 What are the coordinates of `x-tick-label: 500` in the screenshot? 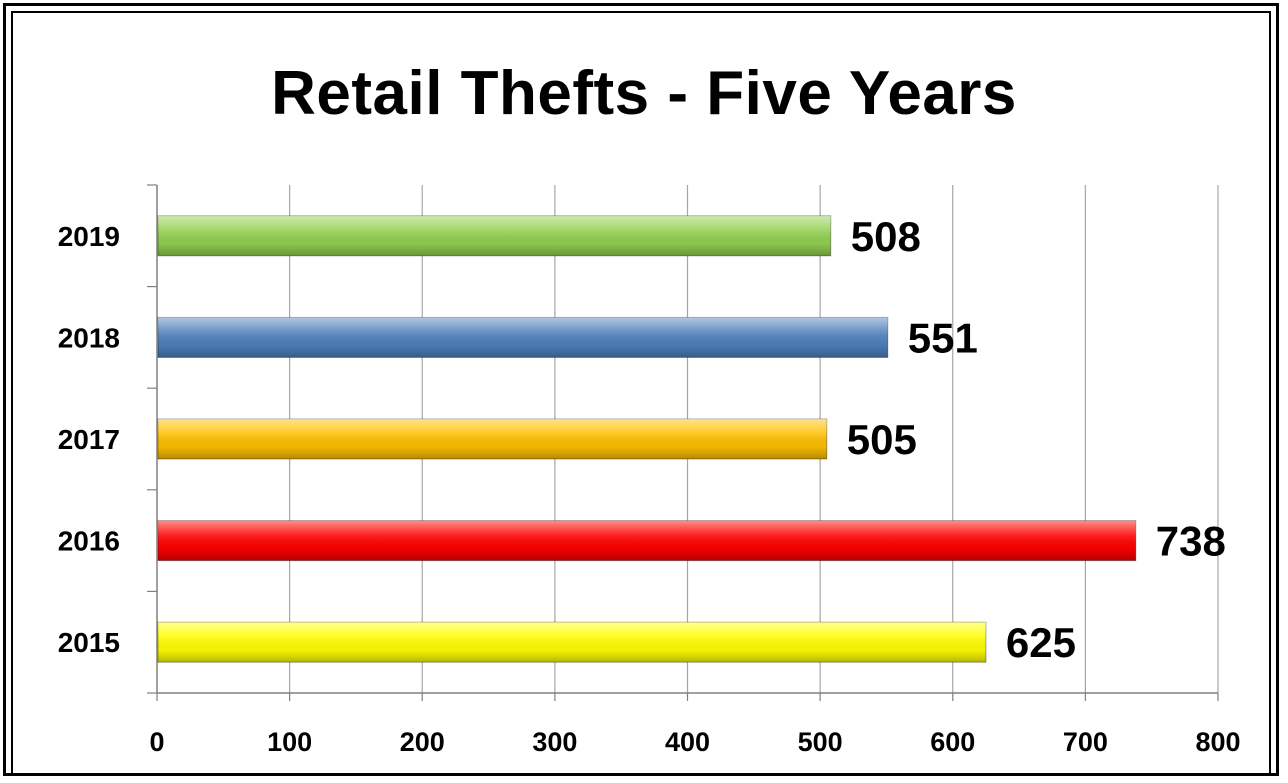 It's located at (820, 742).